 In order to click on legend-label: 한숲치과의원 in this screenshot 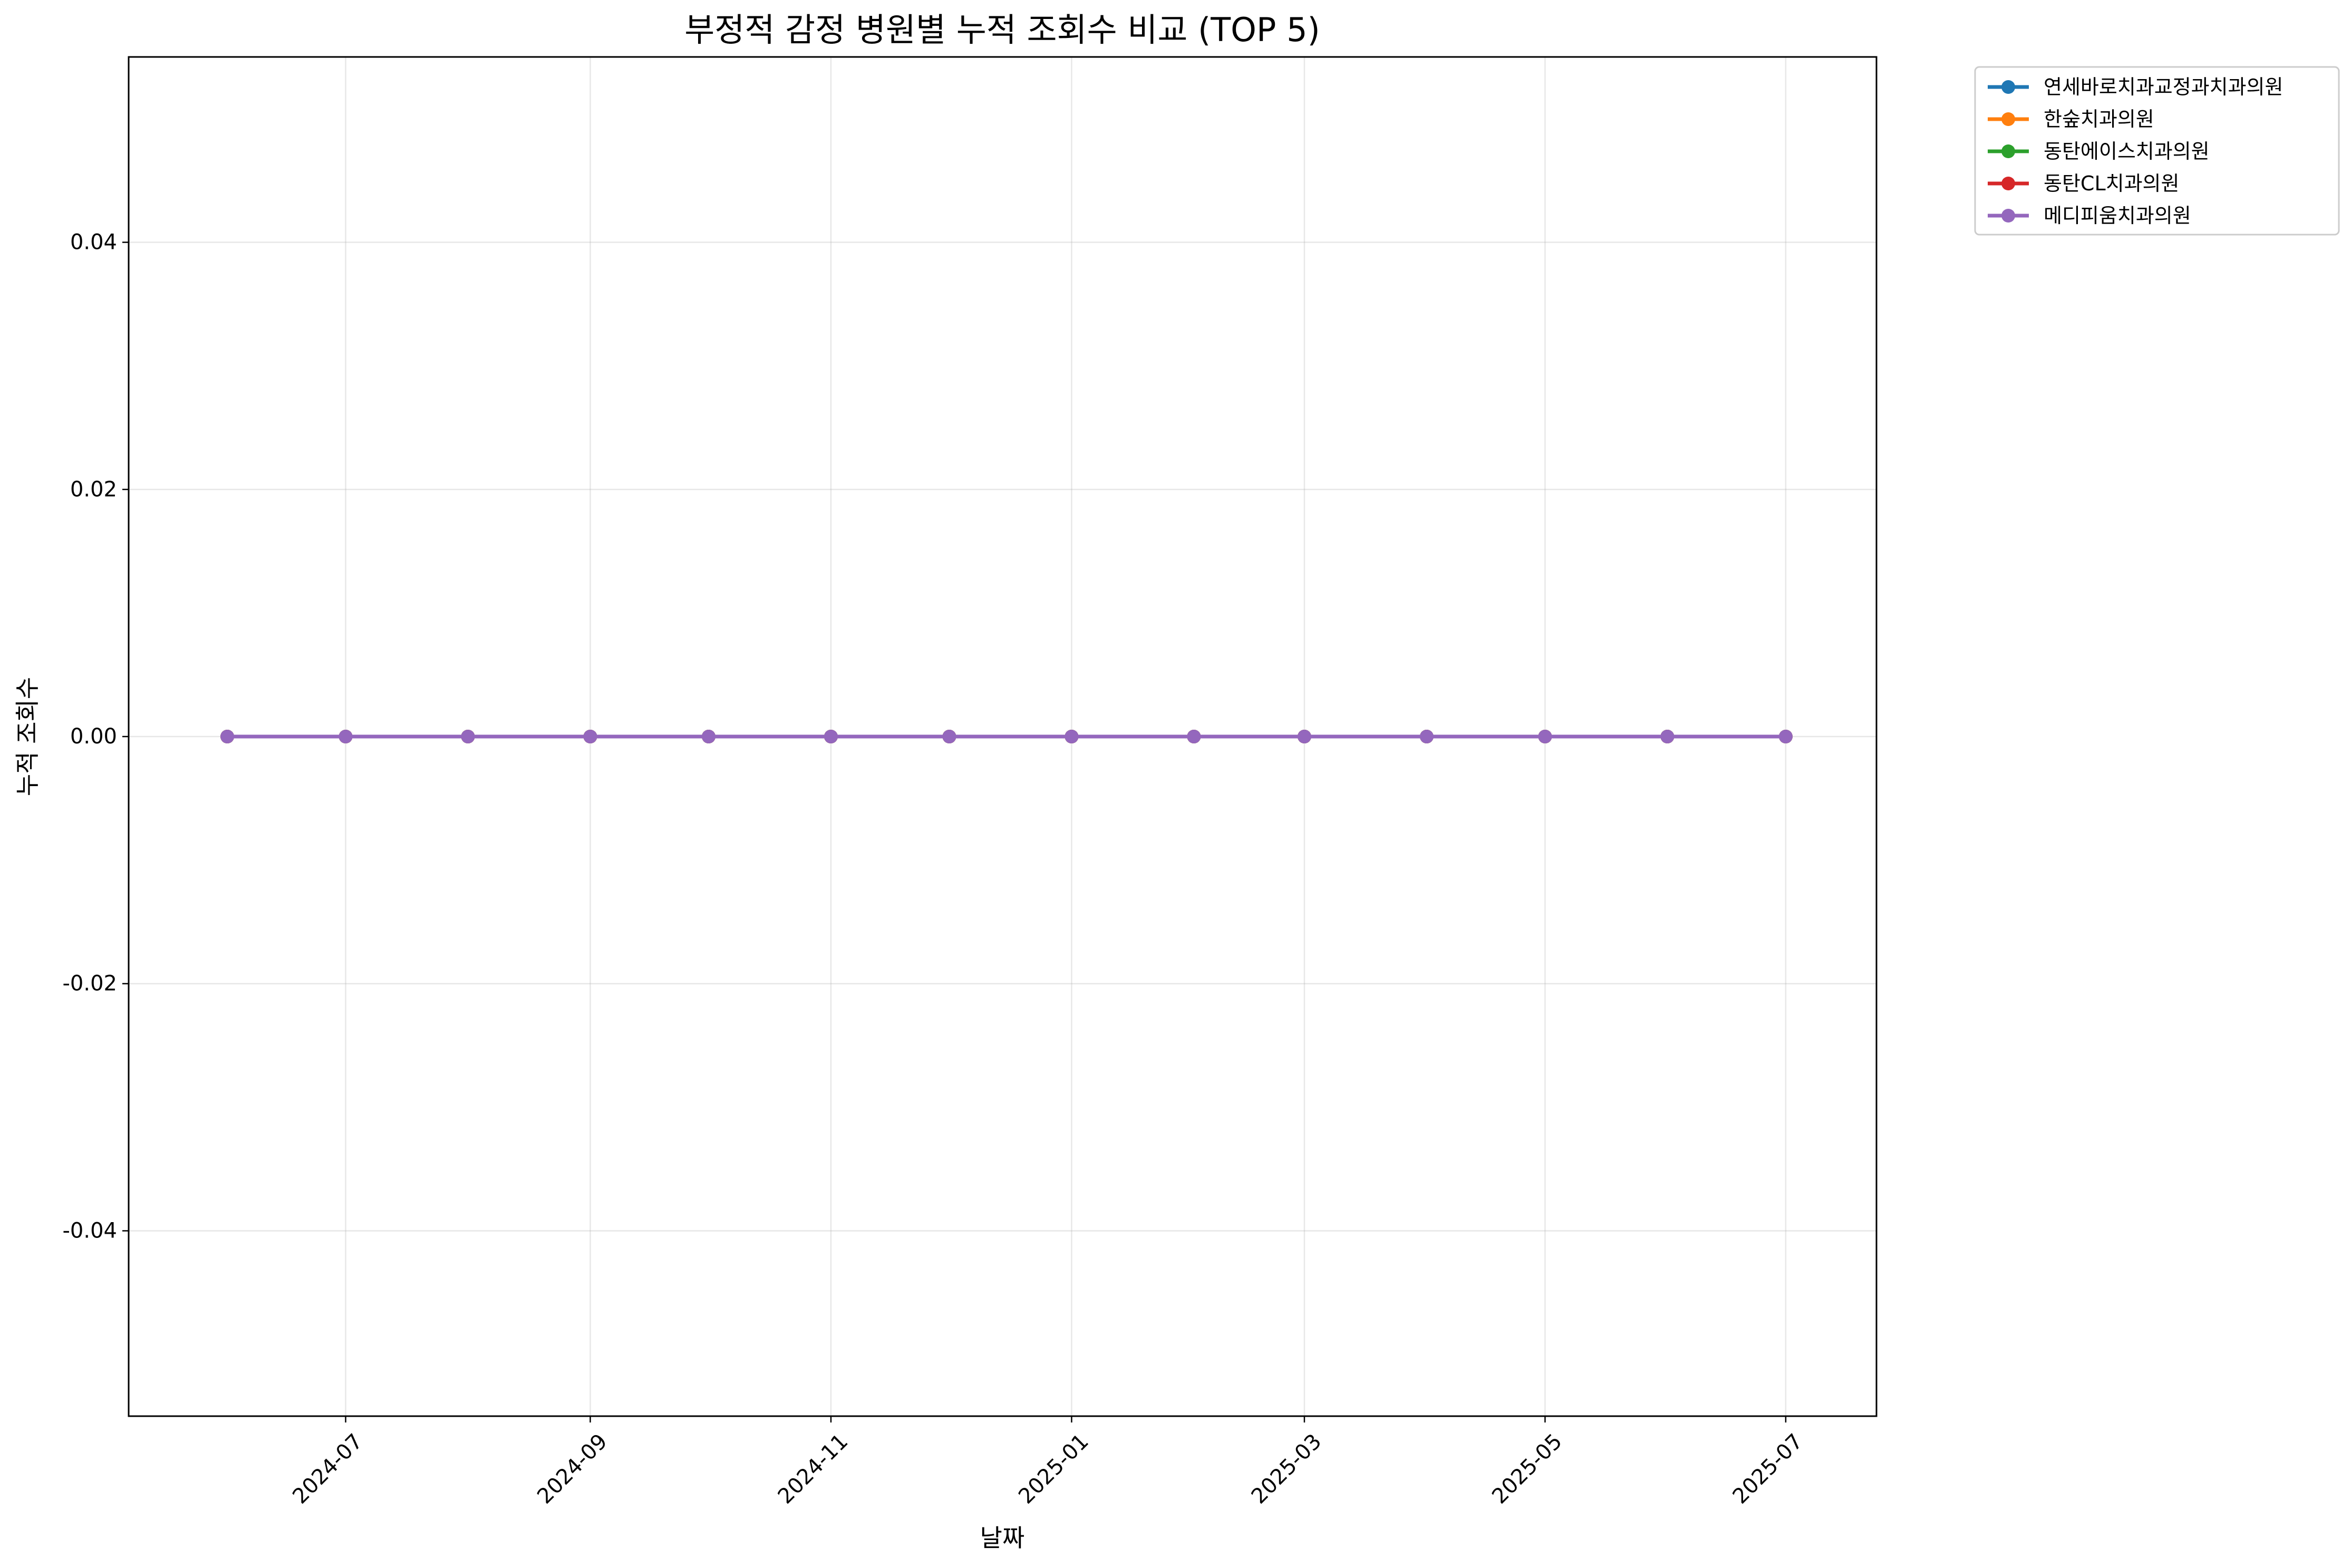, I will do `click(2099, 119)`.